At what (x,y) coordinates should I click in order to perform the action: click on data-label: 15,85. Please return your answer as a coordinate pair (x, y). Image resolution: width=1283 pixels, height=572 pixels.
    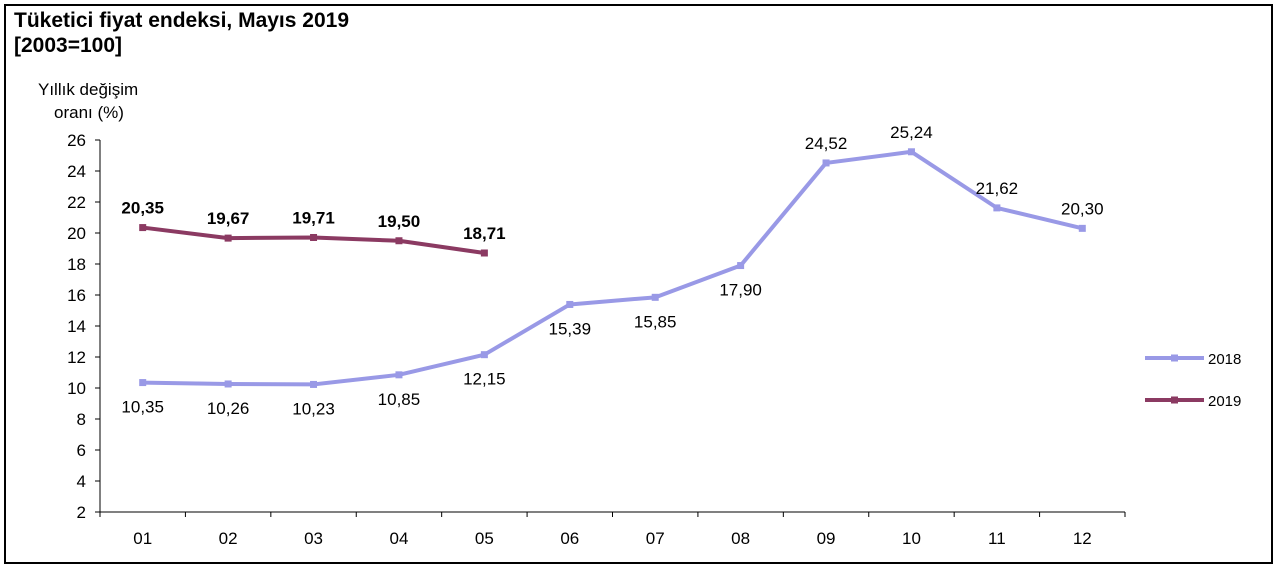
    Looking at the image, I should click on (655, 321).